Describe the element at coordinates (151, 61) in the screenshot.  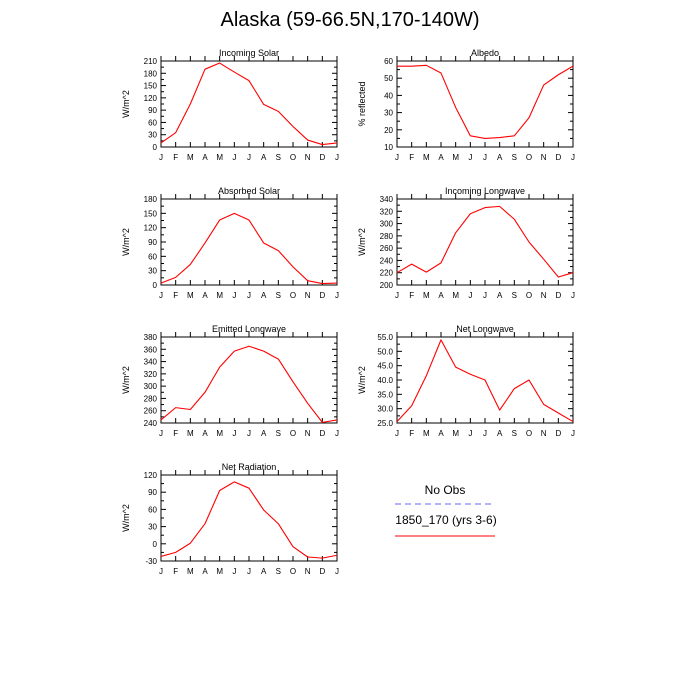
I see `y-tick-label: 210` at that location.